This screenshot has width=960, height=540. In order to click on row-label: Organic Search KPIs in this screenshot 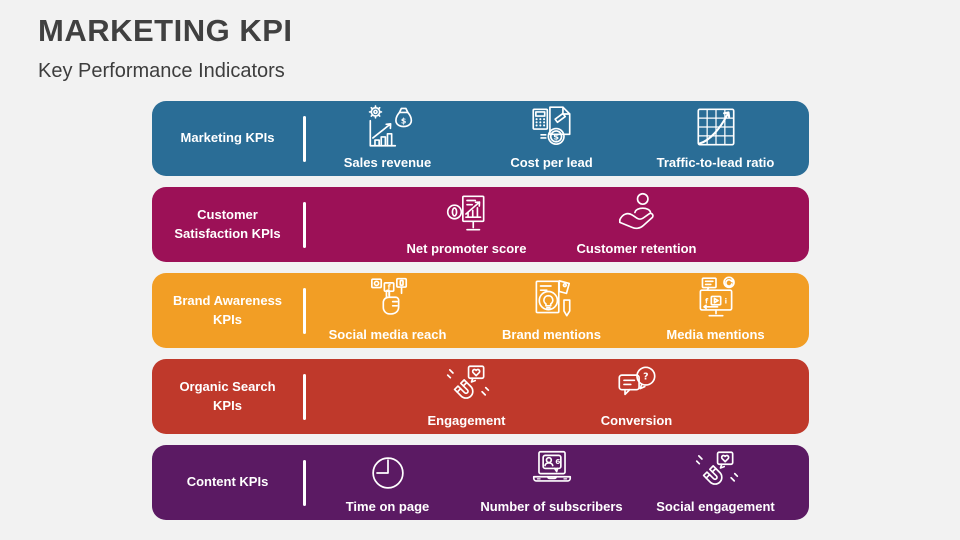, I will do `click(227, 396)`.